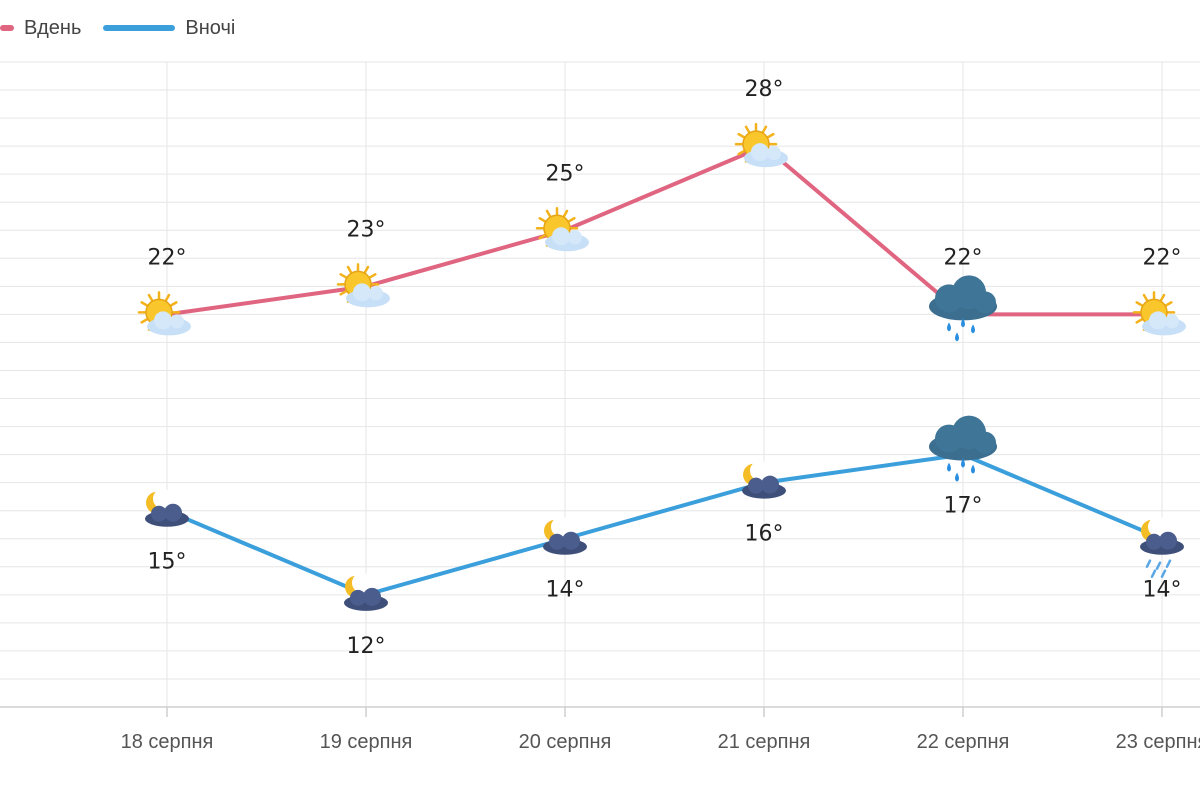  I want to click on data-label: 12°, so click(366, 646).